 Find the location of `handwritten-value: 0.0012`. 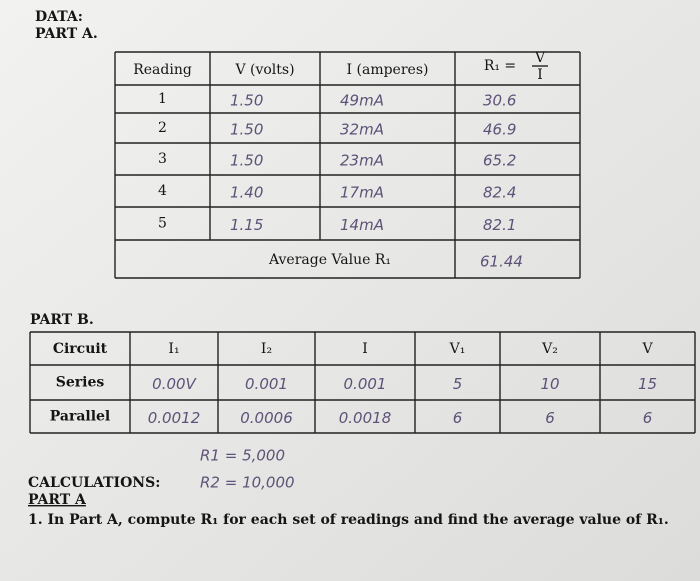

handwritten-value: 0.0012 is located at coordinates (174, 418).